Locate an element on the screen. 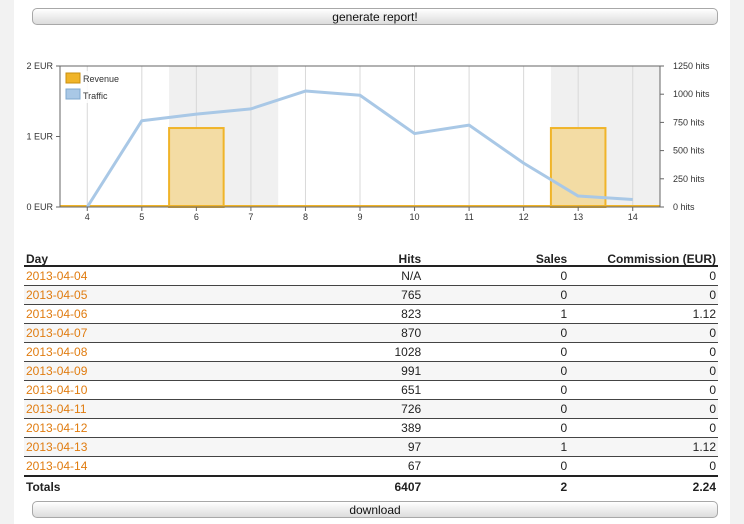 This screenshot has height=524, width=744. hits-cell: 823 is located at coordinates (378, 314).